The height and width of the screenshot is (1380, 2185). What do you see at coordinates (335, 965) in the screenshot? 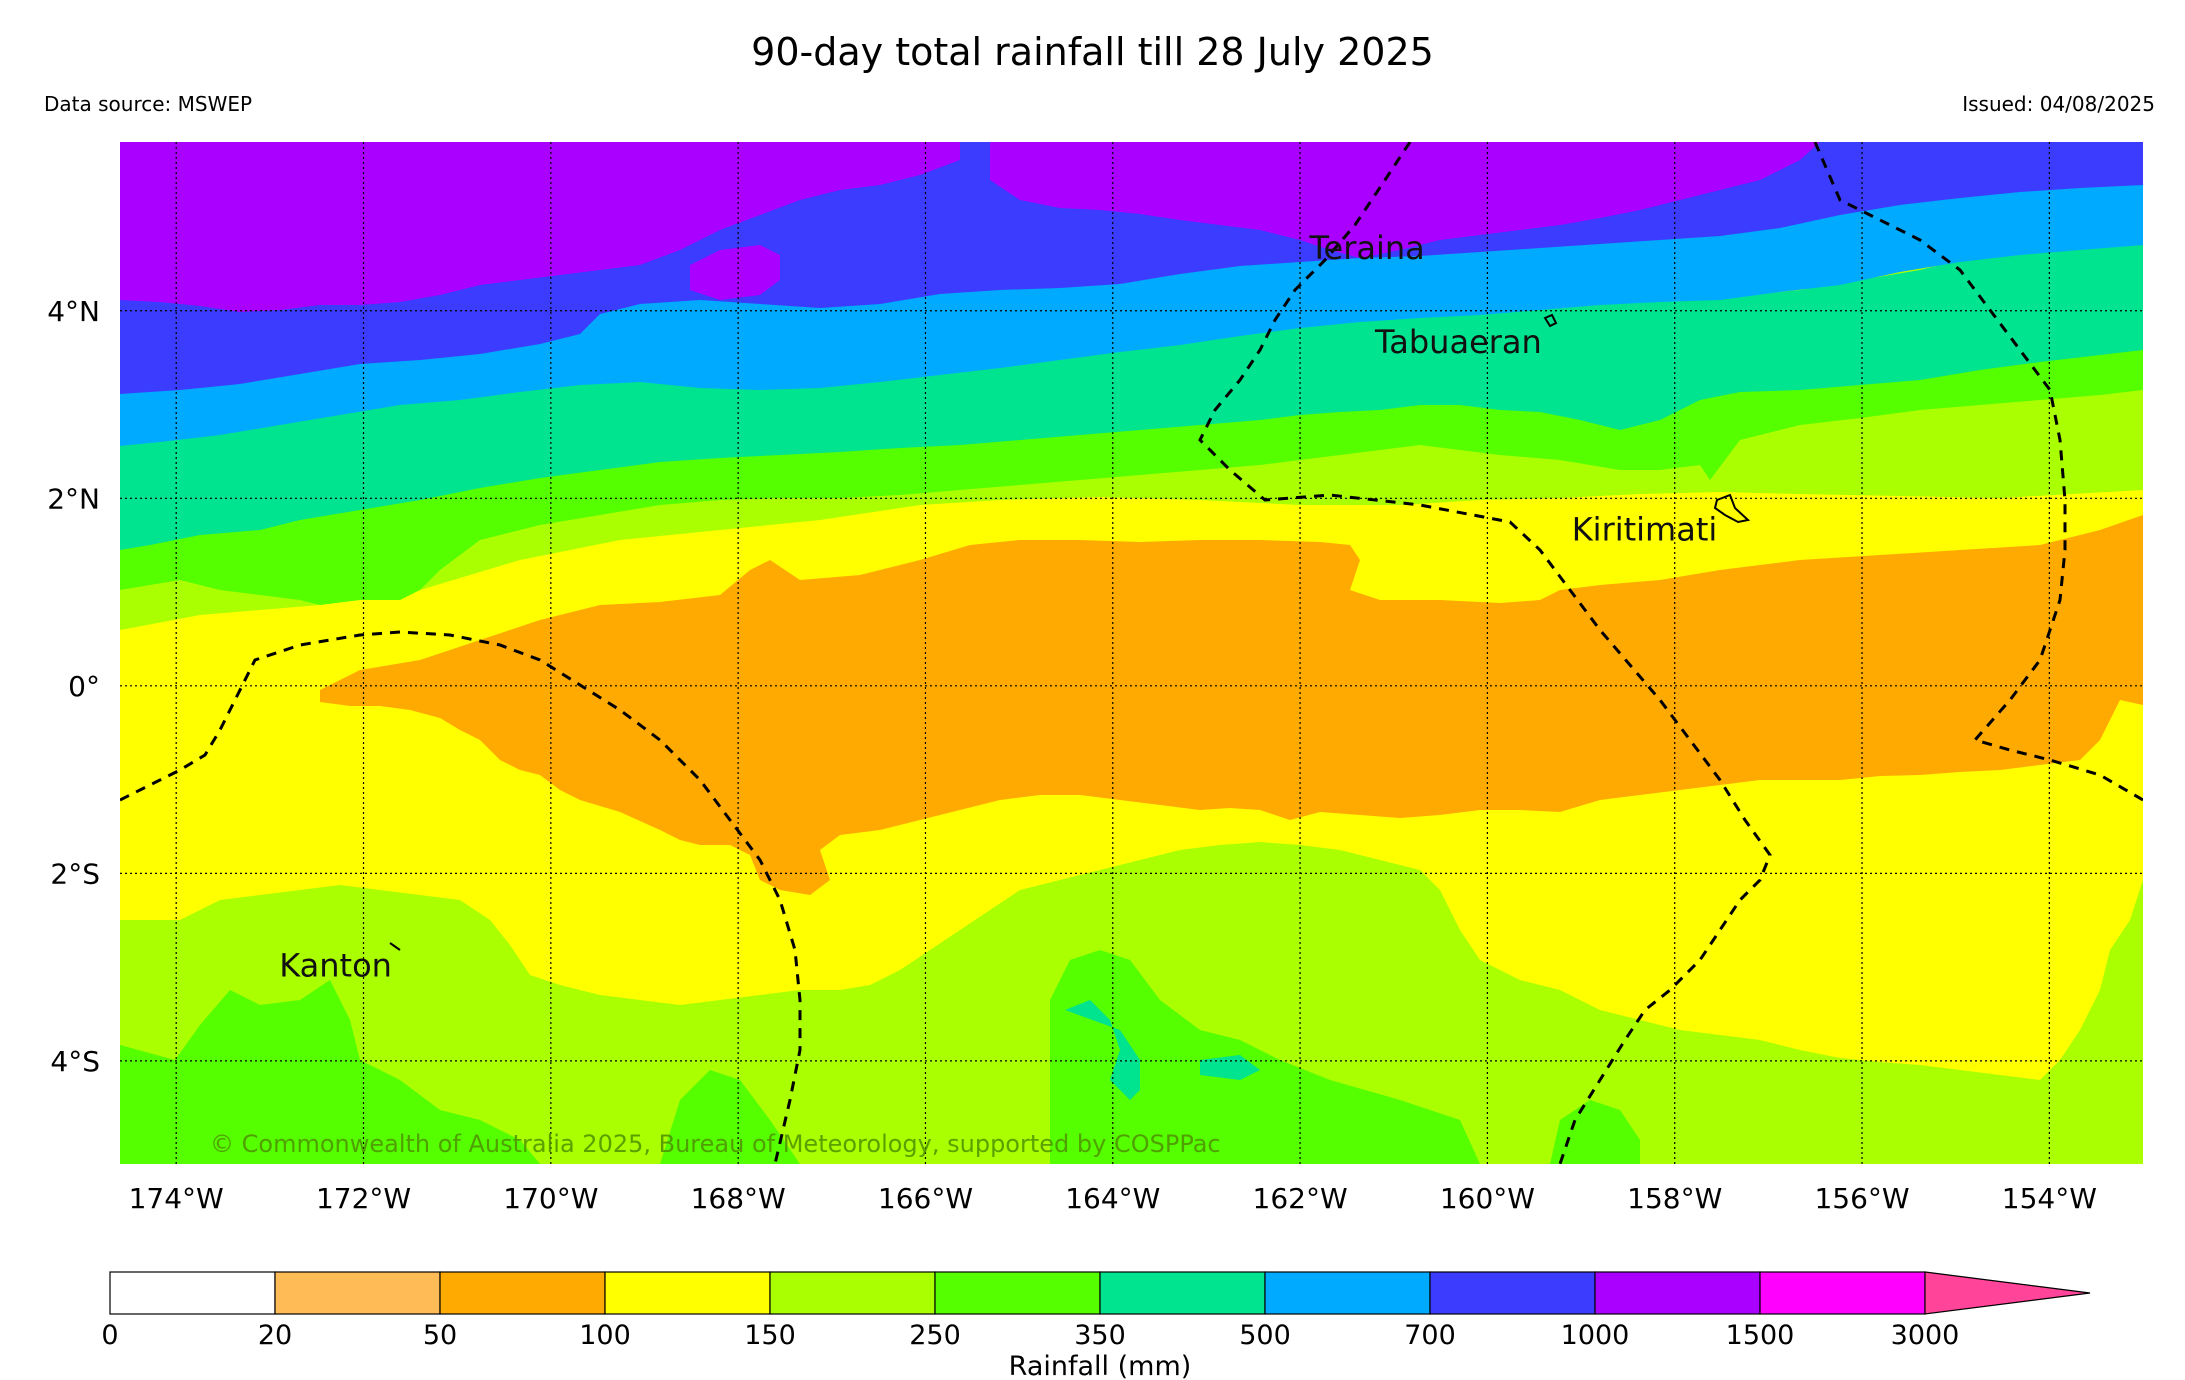
I see `place-label-kanton: Kanton` at bounding box center [335, 965].